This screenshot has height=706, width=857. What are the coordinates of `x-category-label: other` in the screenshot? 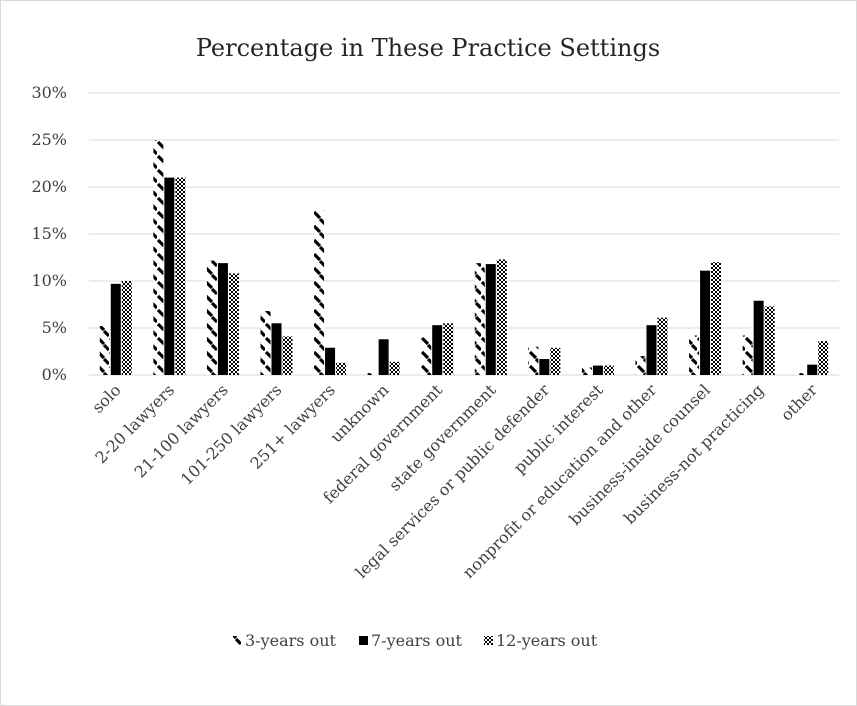 It's located at (799, 402).